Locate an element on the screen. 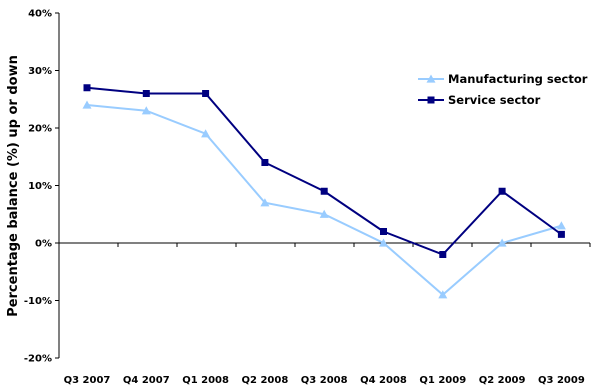 The height and width of the screenshot is (389, 592). y-tick-label: -10% is located at coordinates (38, 301).